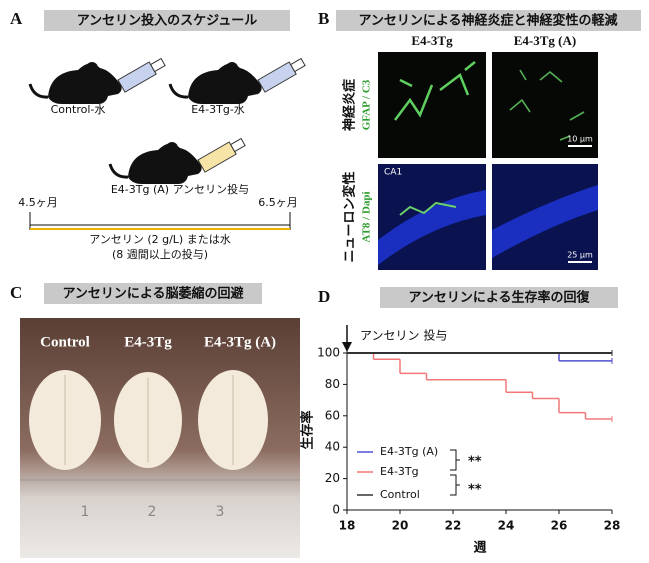  Describe the element at coordinates (85, 512) in the screenshot. I see `ruler-number: 1` at that location.